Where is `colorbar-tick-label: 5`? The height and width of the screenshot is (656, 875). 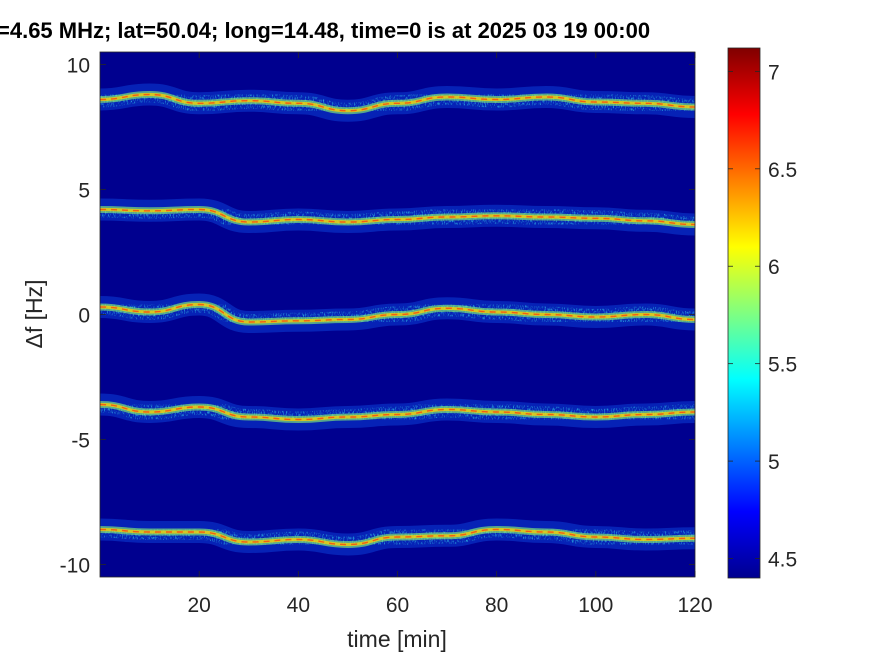
colorbar-tick-label: 5 is located at coordinates (774, 462).